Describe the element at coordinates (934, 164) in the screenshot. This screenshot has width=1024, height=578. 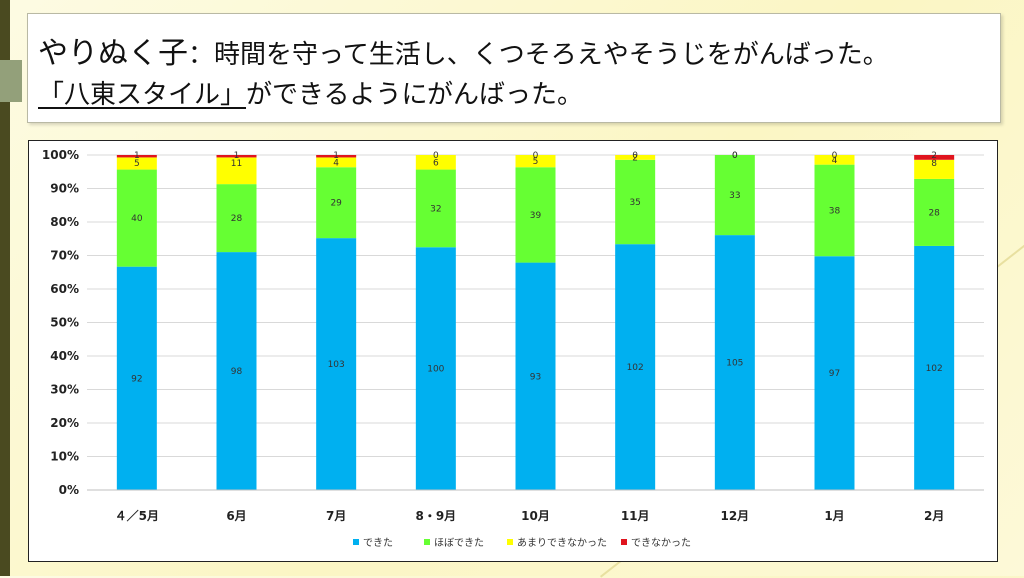
I see `data-label: 8` at that location.